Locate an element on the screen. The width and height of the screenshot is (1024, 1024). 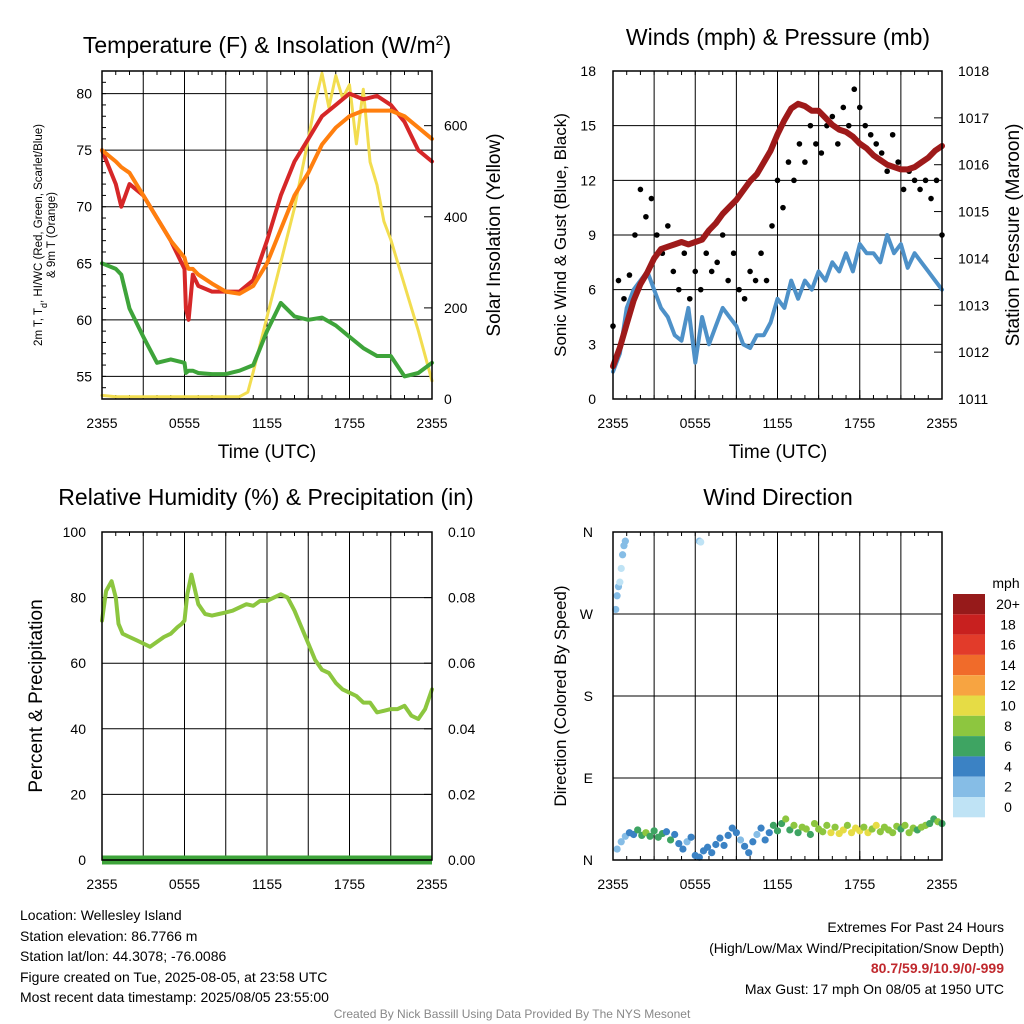
speed-legend-label: 12 is located at coordinates (1008, 685).